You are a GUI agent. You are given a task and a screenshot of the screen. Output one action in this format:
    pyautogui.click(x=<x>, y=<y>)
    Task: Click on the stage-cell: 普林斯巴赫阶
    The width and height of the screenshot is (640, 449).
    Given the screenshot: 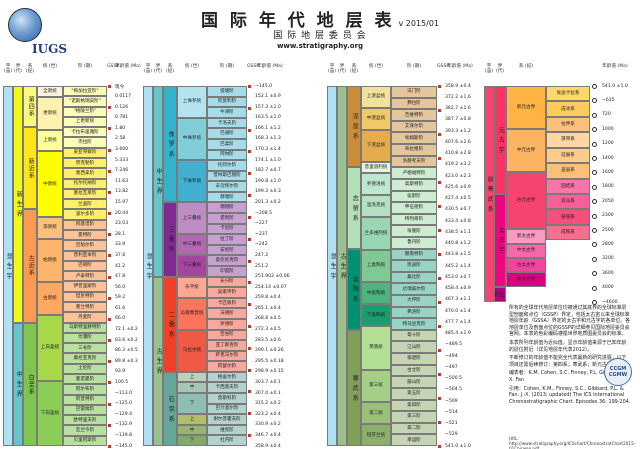 What is the action you would take?
    pyautogui.click(x=227, y=176)
    